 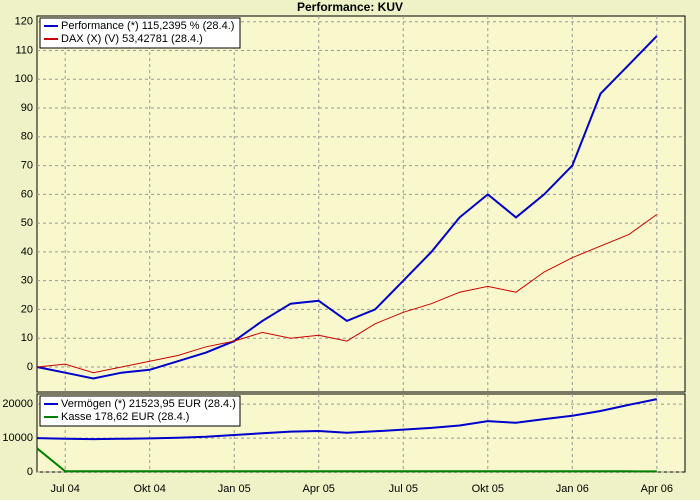 What do you see at coordinates (27, 309) in the screenshot?
I see `y-tick-label: 20` at bounding box center [27, 309].